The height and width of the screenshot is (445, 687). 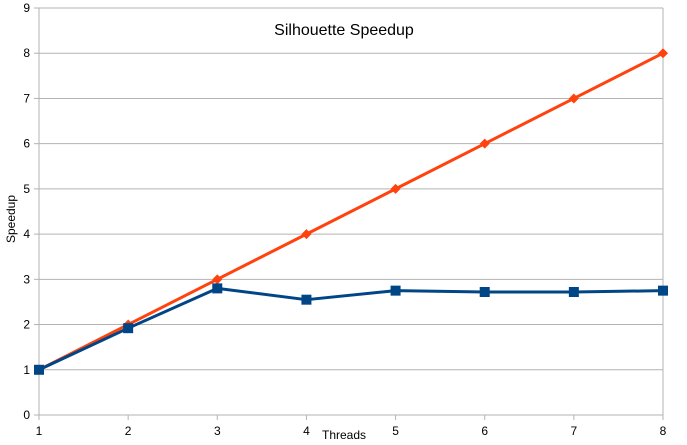 I want to click on y-tick-label: 6, so click(x=26, y=144).